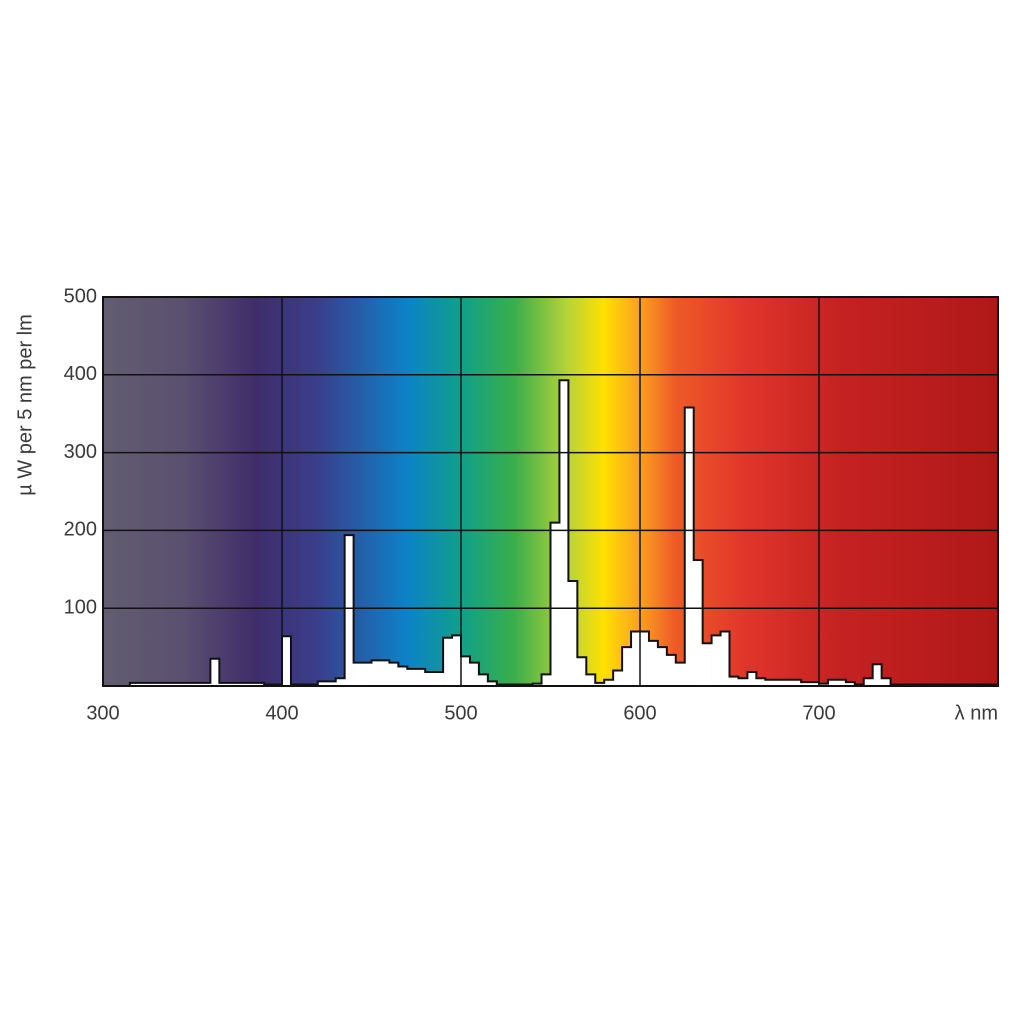  Describe the element at coordinates (80, 530) in the screenshot. I see `y-tick-label: 200` at that location.